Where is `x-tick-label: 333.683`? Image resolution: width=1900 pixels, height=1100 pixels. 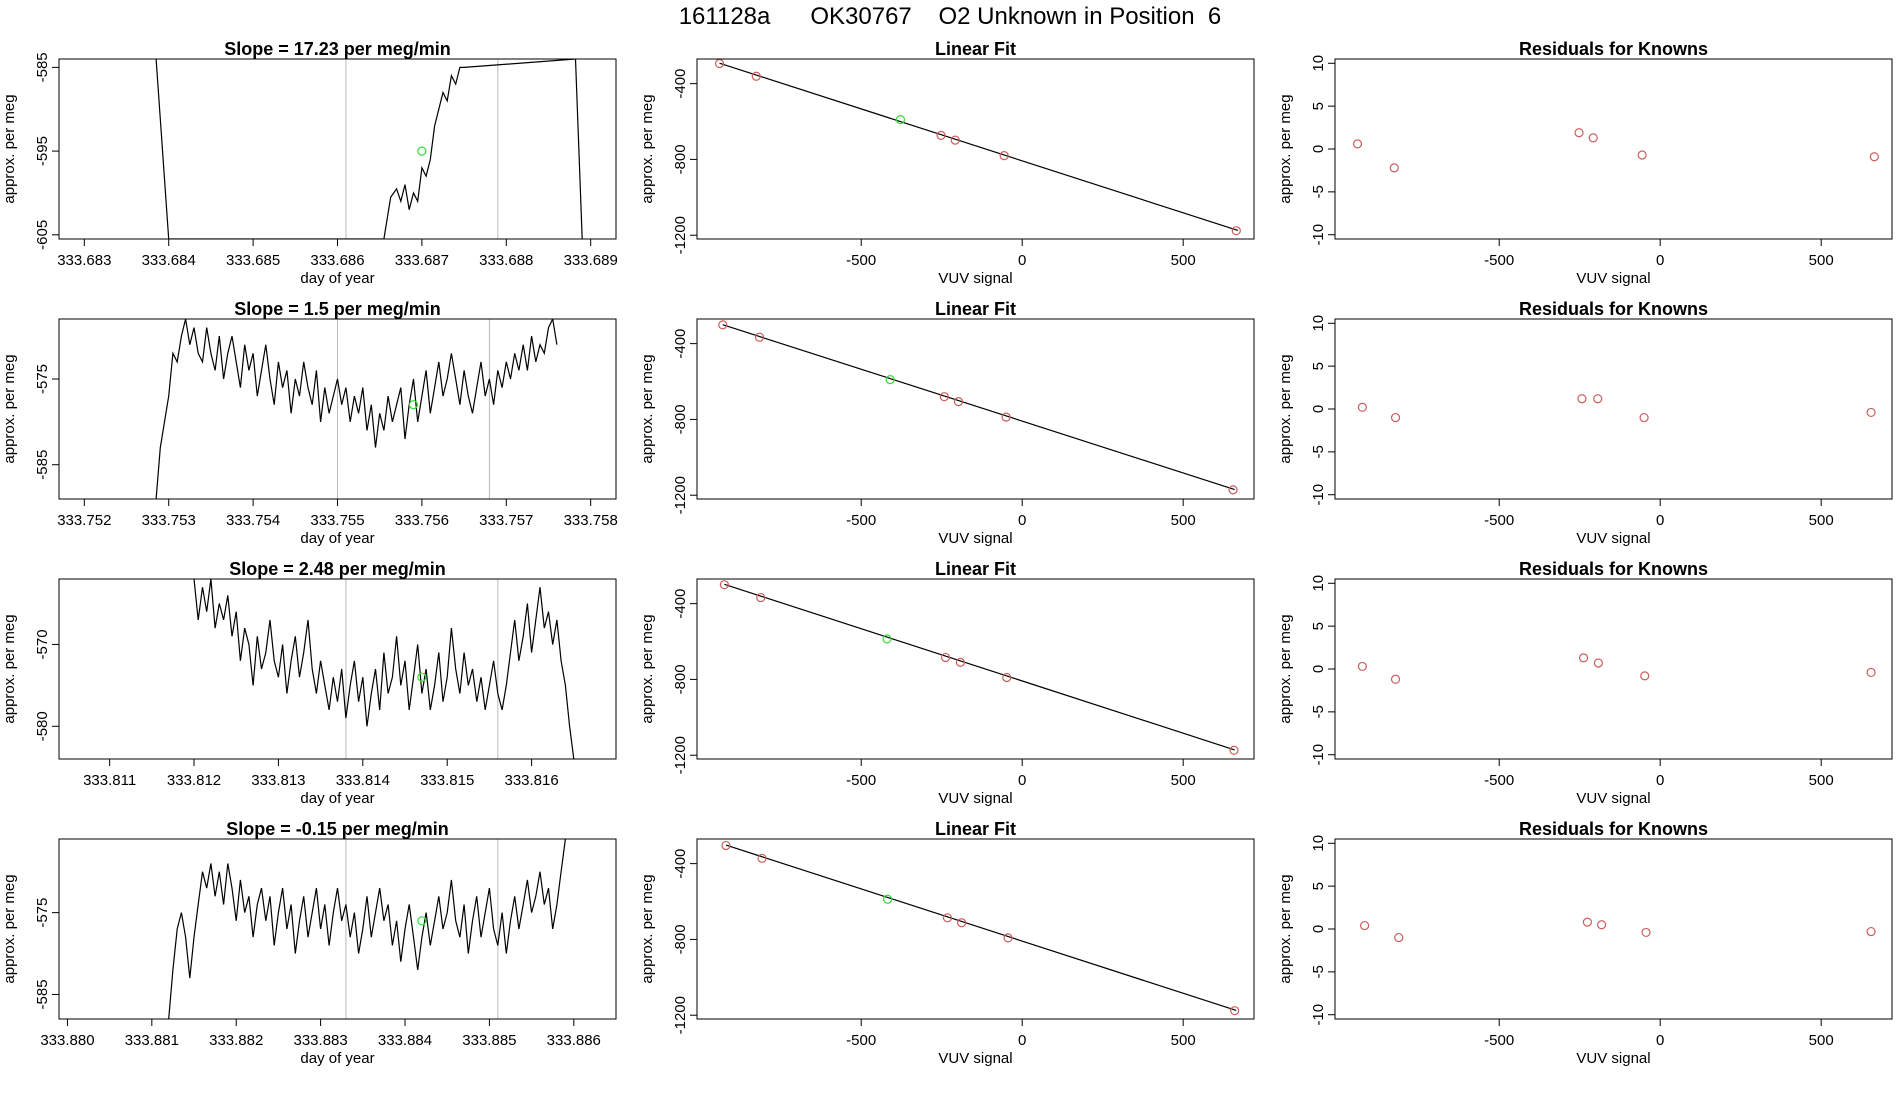
x-tick-label: 333.683 is located at coordinates (84, 260).